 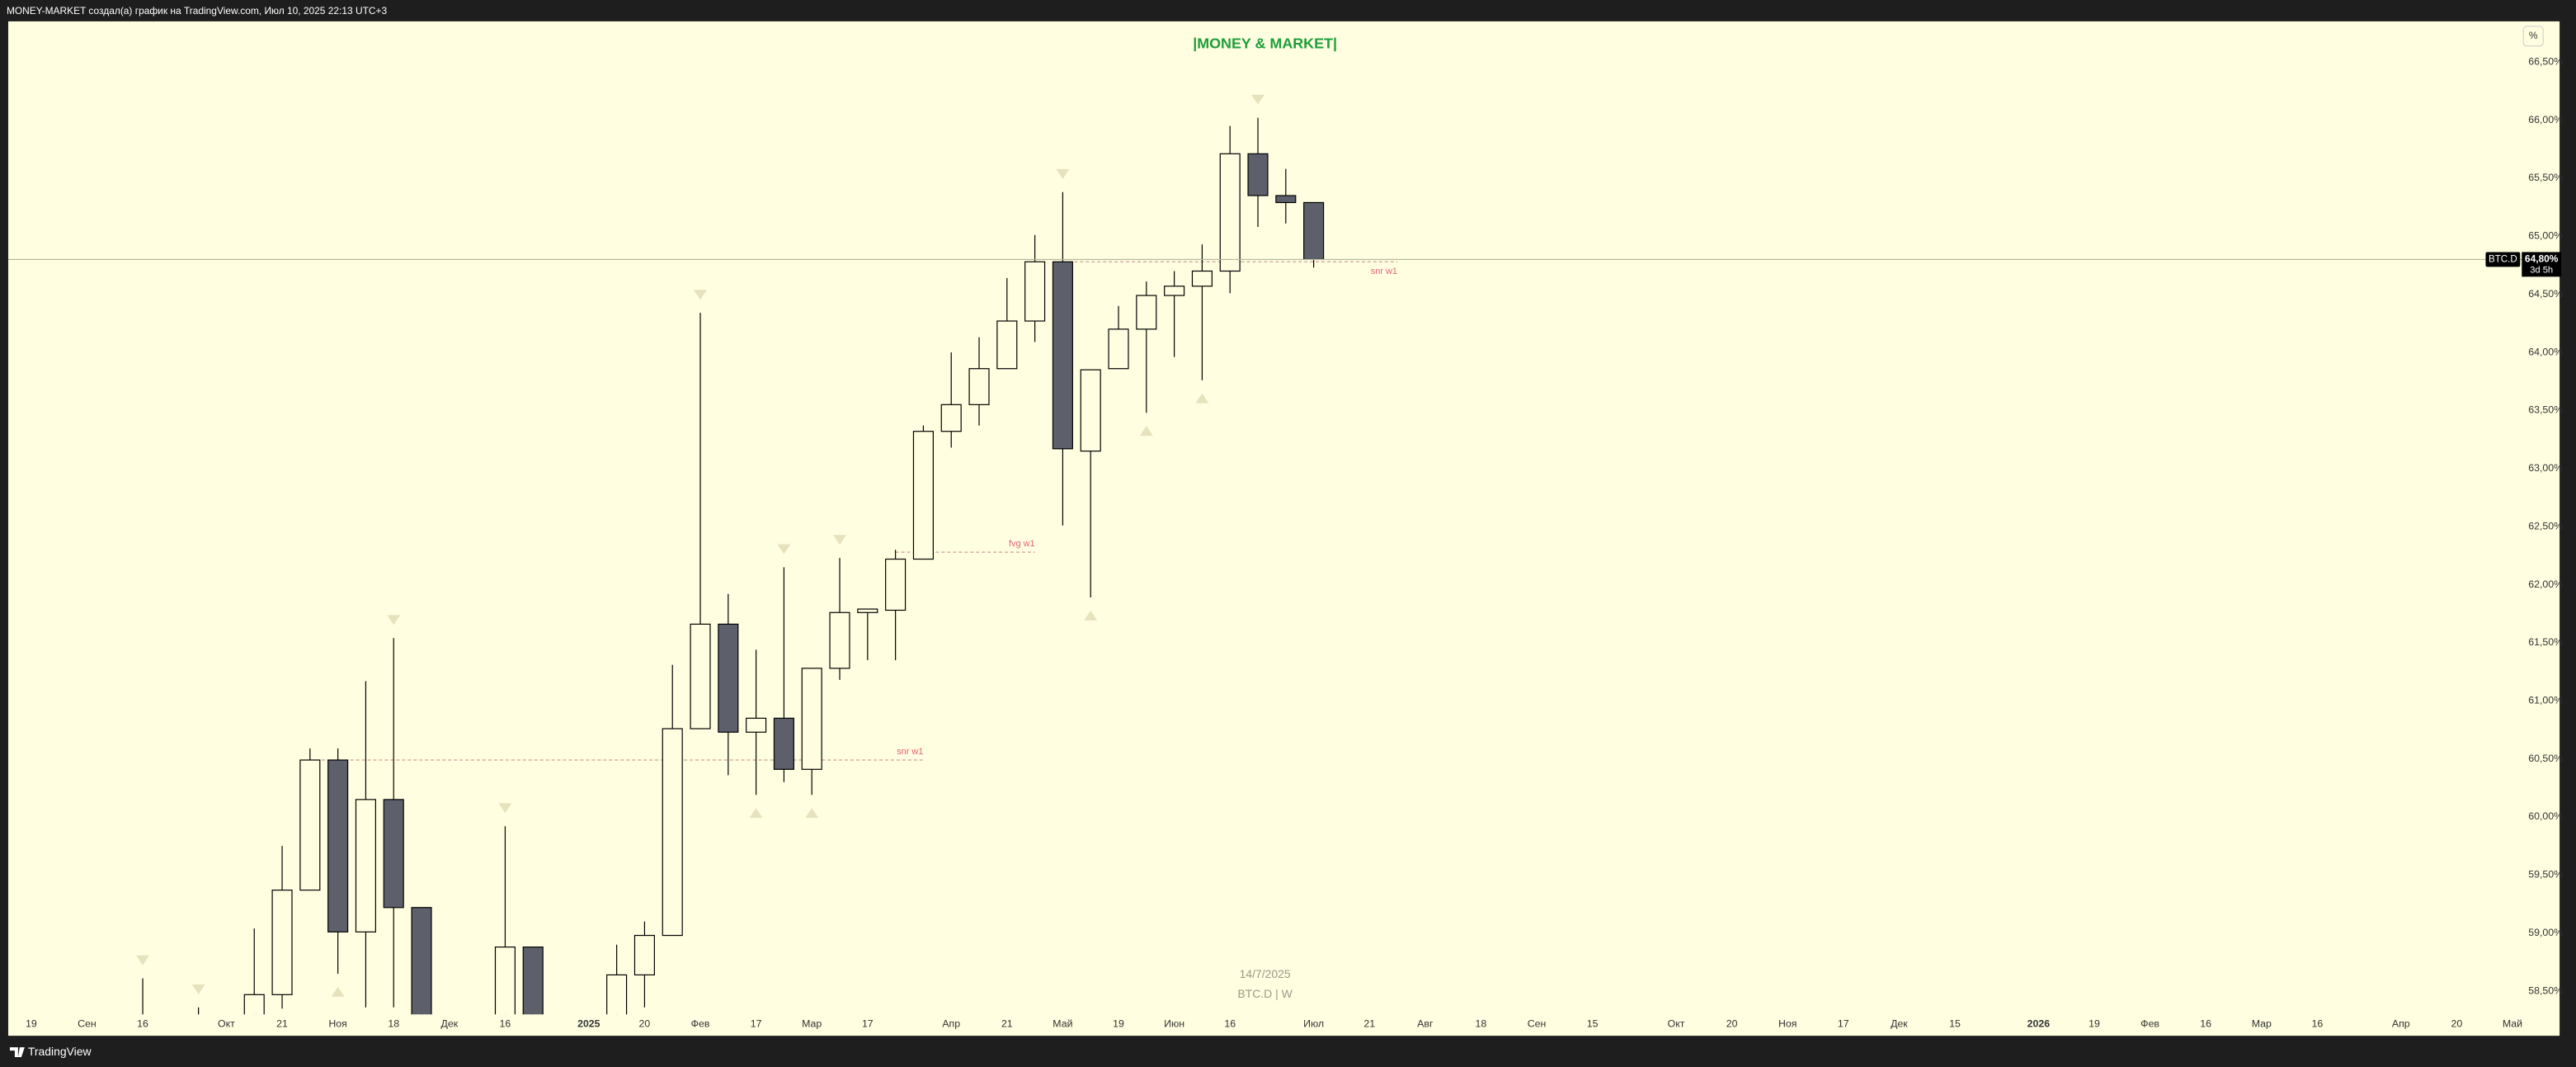 What do you see at coordinates (2545, 758) in the screenshot?
I see `y-tick-label: 60,50%` at bounding box center [2545, 758].